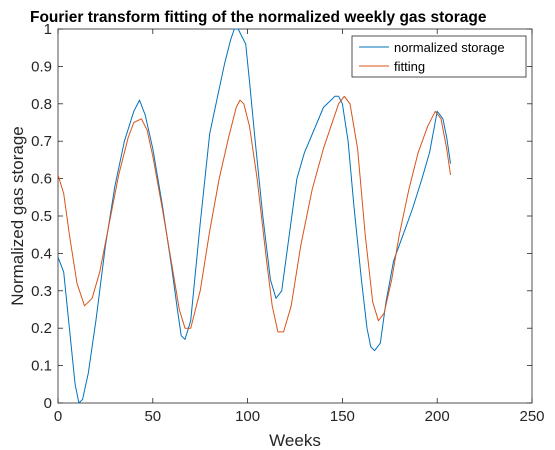 Image resolution: width=555 pixels, height=450 pixels. What do you see at coordinates (48, 29) in the screenshot?
I see `y-tick-label: 1` at bounding box center [48, 29].